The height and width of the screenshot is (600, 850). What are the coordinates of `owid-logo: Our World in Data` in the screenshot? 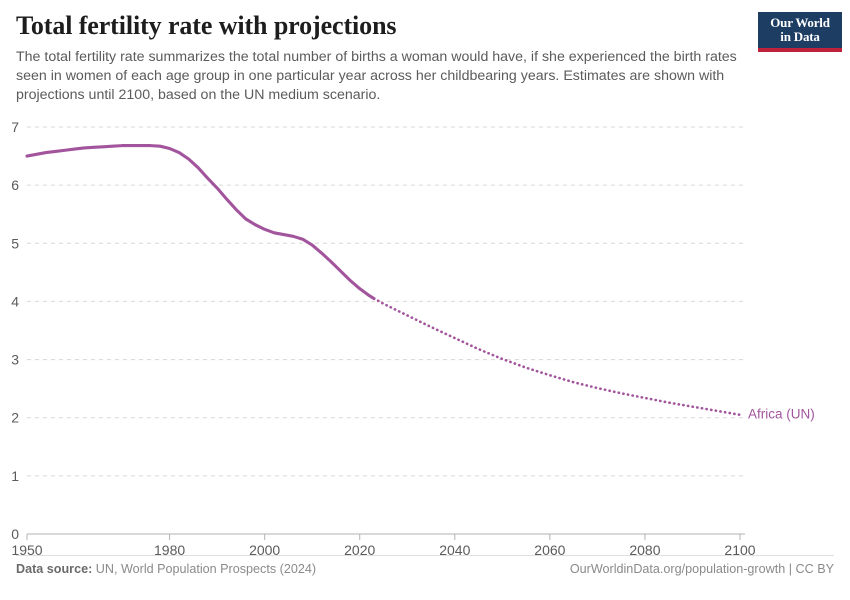 It's located at (800, 32).